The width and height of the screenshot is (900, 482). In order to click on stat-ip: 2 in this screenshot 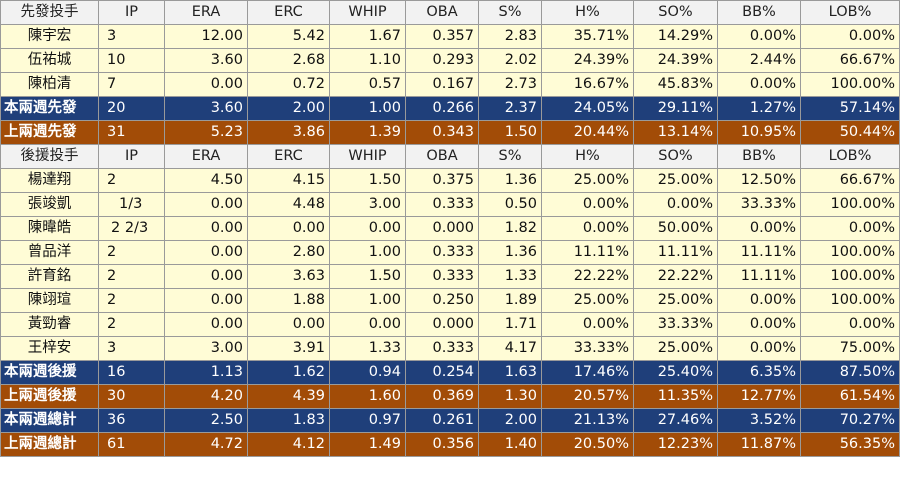, I will do `click(131, 300)`.